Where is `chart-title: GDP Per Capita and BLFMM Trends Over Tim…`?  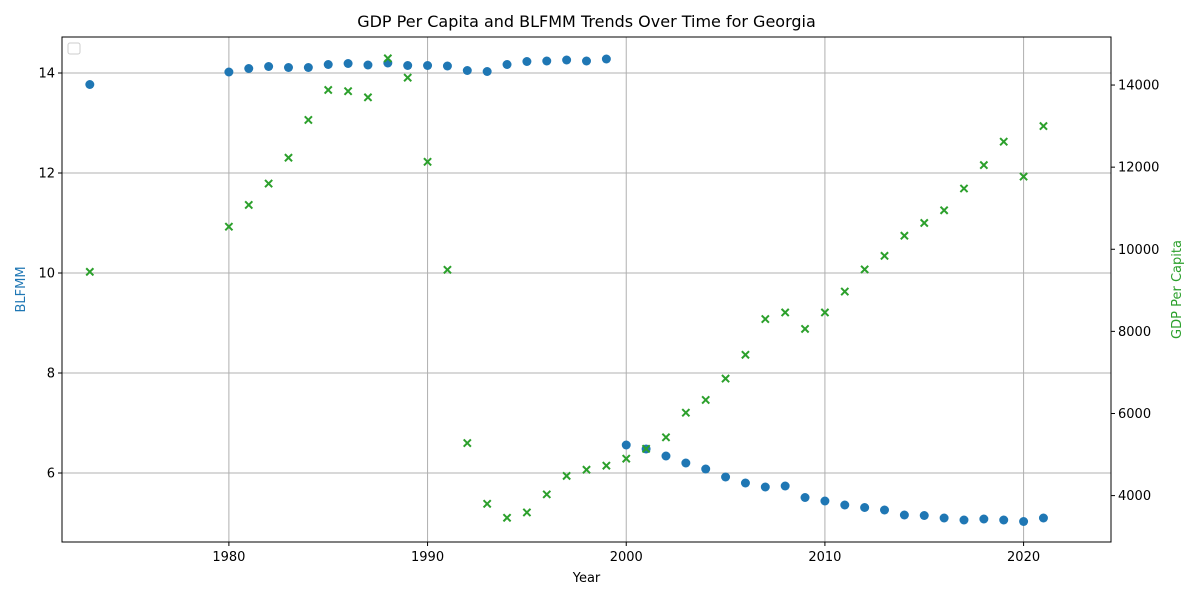
chart-title: GDP Per Capita and BLFMM Trends Over Tim… is located at coordinates (586, 21).